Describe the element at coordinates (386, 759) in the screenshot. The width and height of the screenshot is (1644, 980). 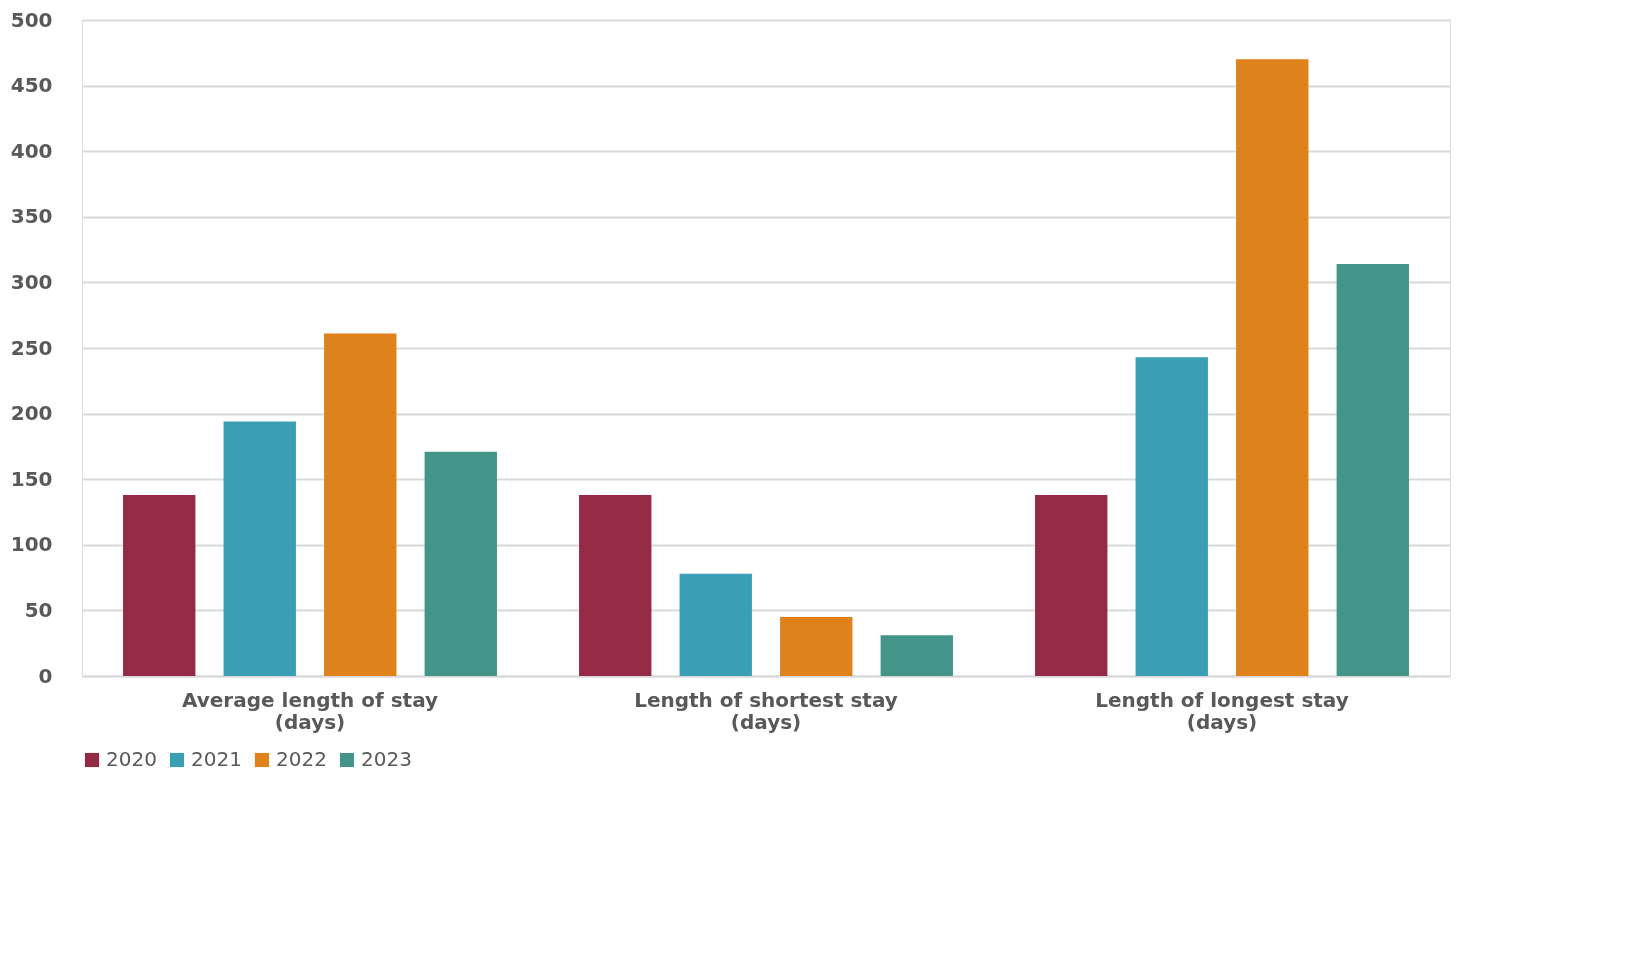
I see `legend-label: 2023` at that location.